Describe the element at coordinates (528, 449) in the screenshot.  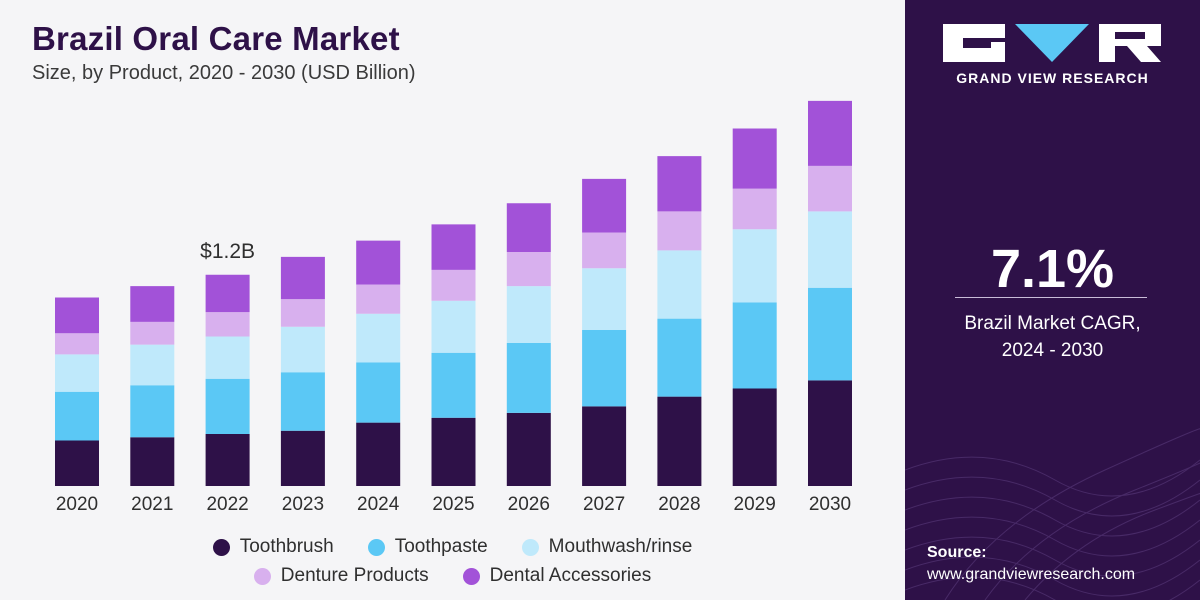
I see `bar-toothbrush-2026` at that location.